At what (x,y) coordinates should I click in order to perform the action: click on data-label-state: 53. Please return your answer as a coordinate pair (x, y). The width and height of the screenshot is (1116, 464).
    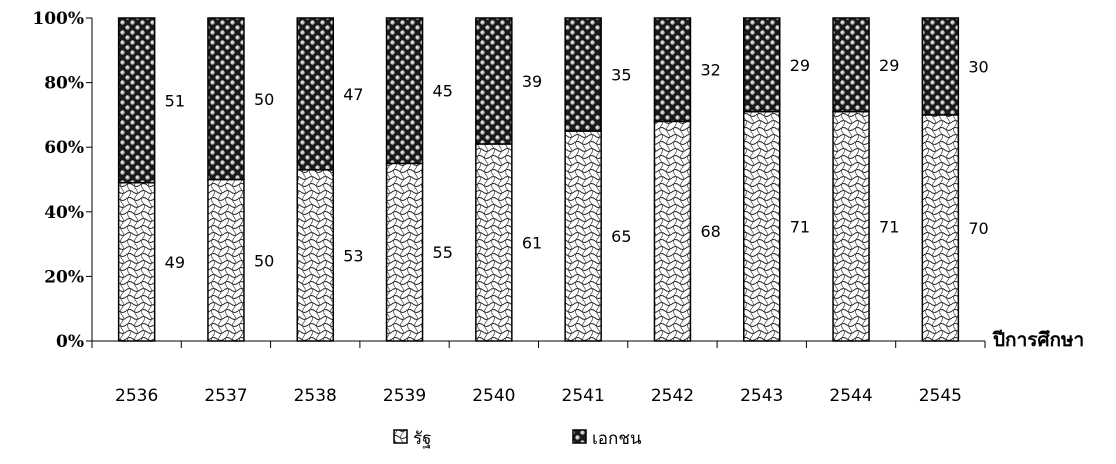
    Looking at the image, I should click on (353, 255).